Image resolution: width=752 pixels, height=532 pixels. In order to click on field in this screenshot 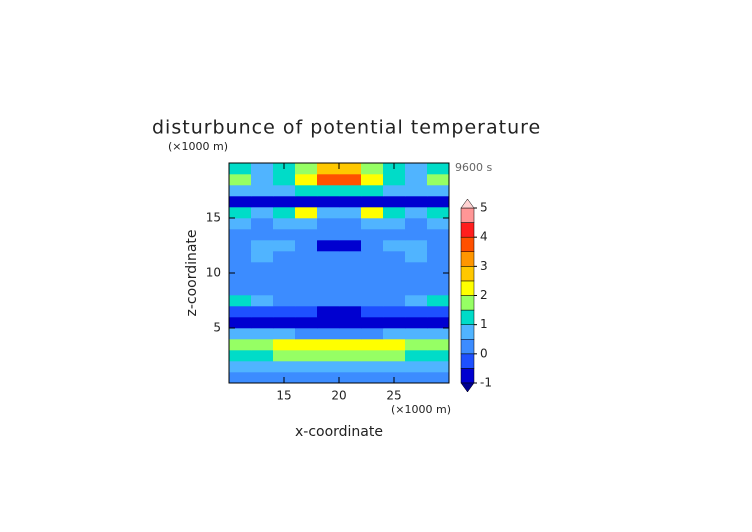, I will do `click(339, 273)`.